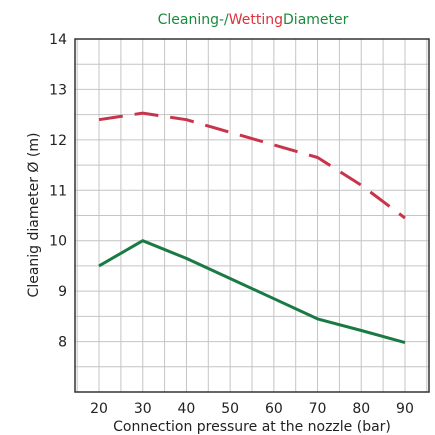  What do you see at coordinates (187, 409) in the screenshot?
I see `x-tick-label: 40` at bounding box center [187, 409].